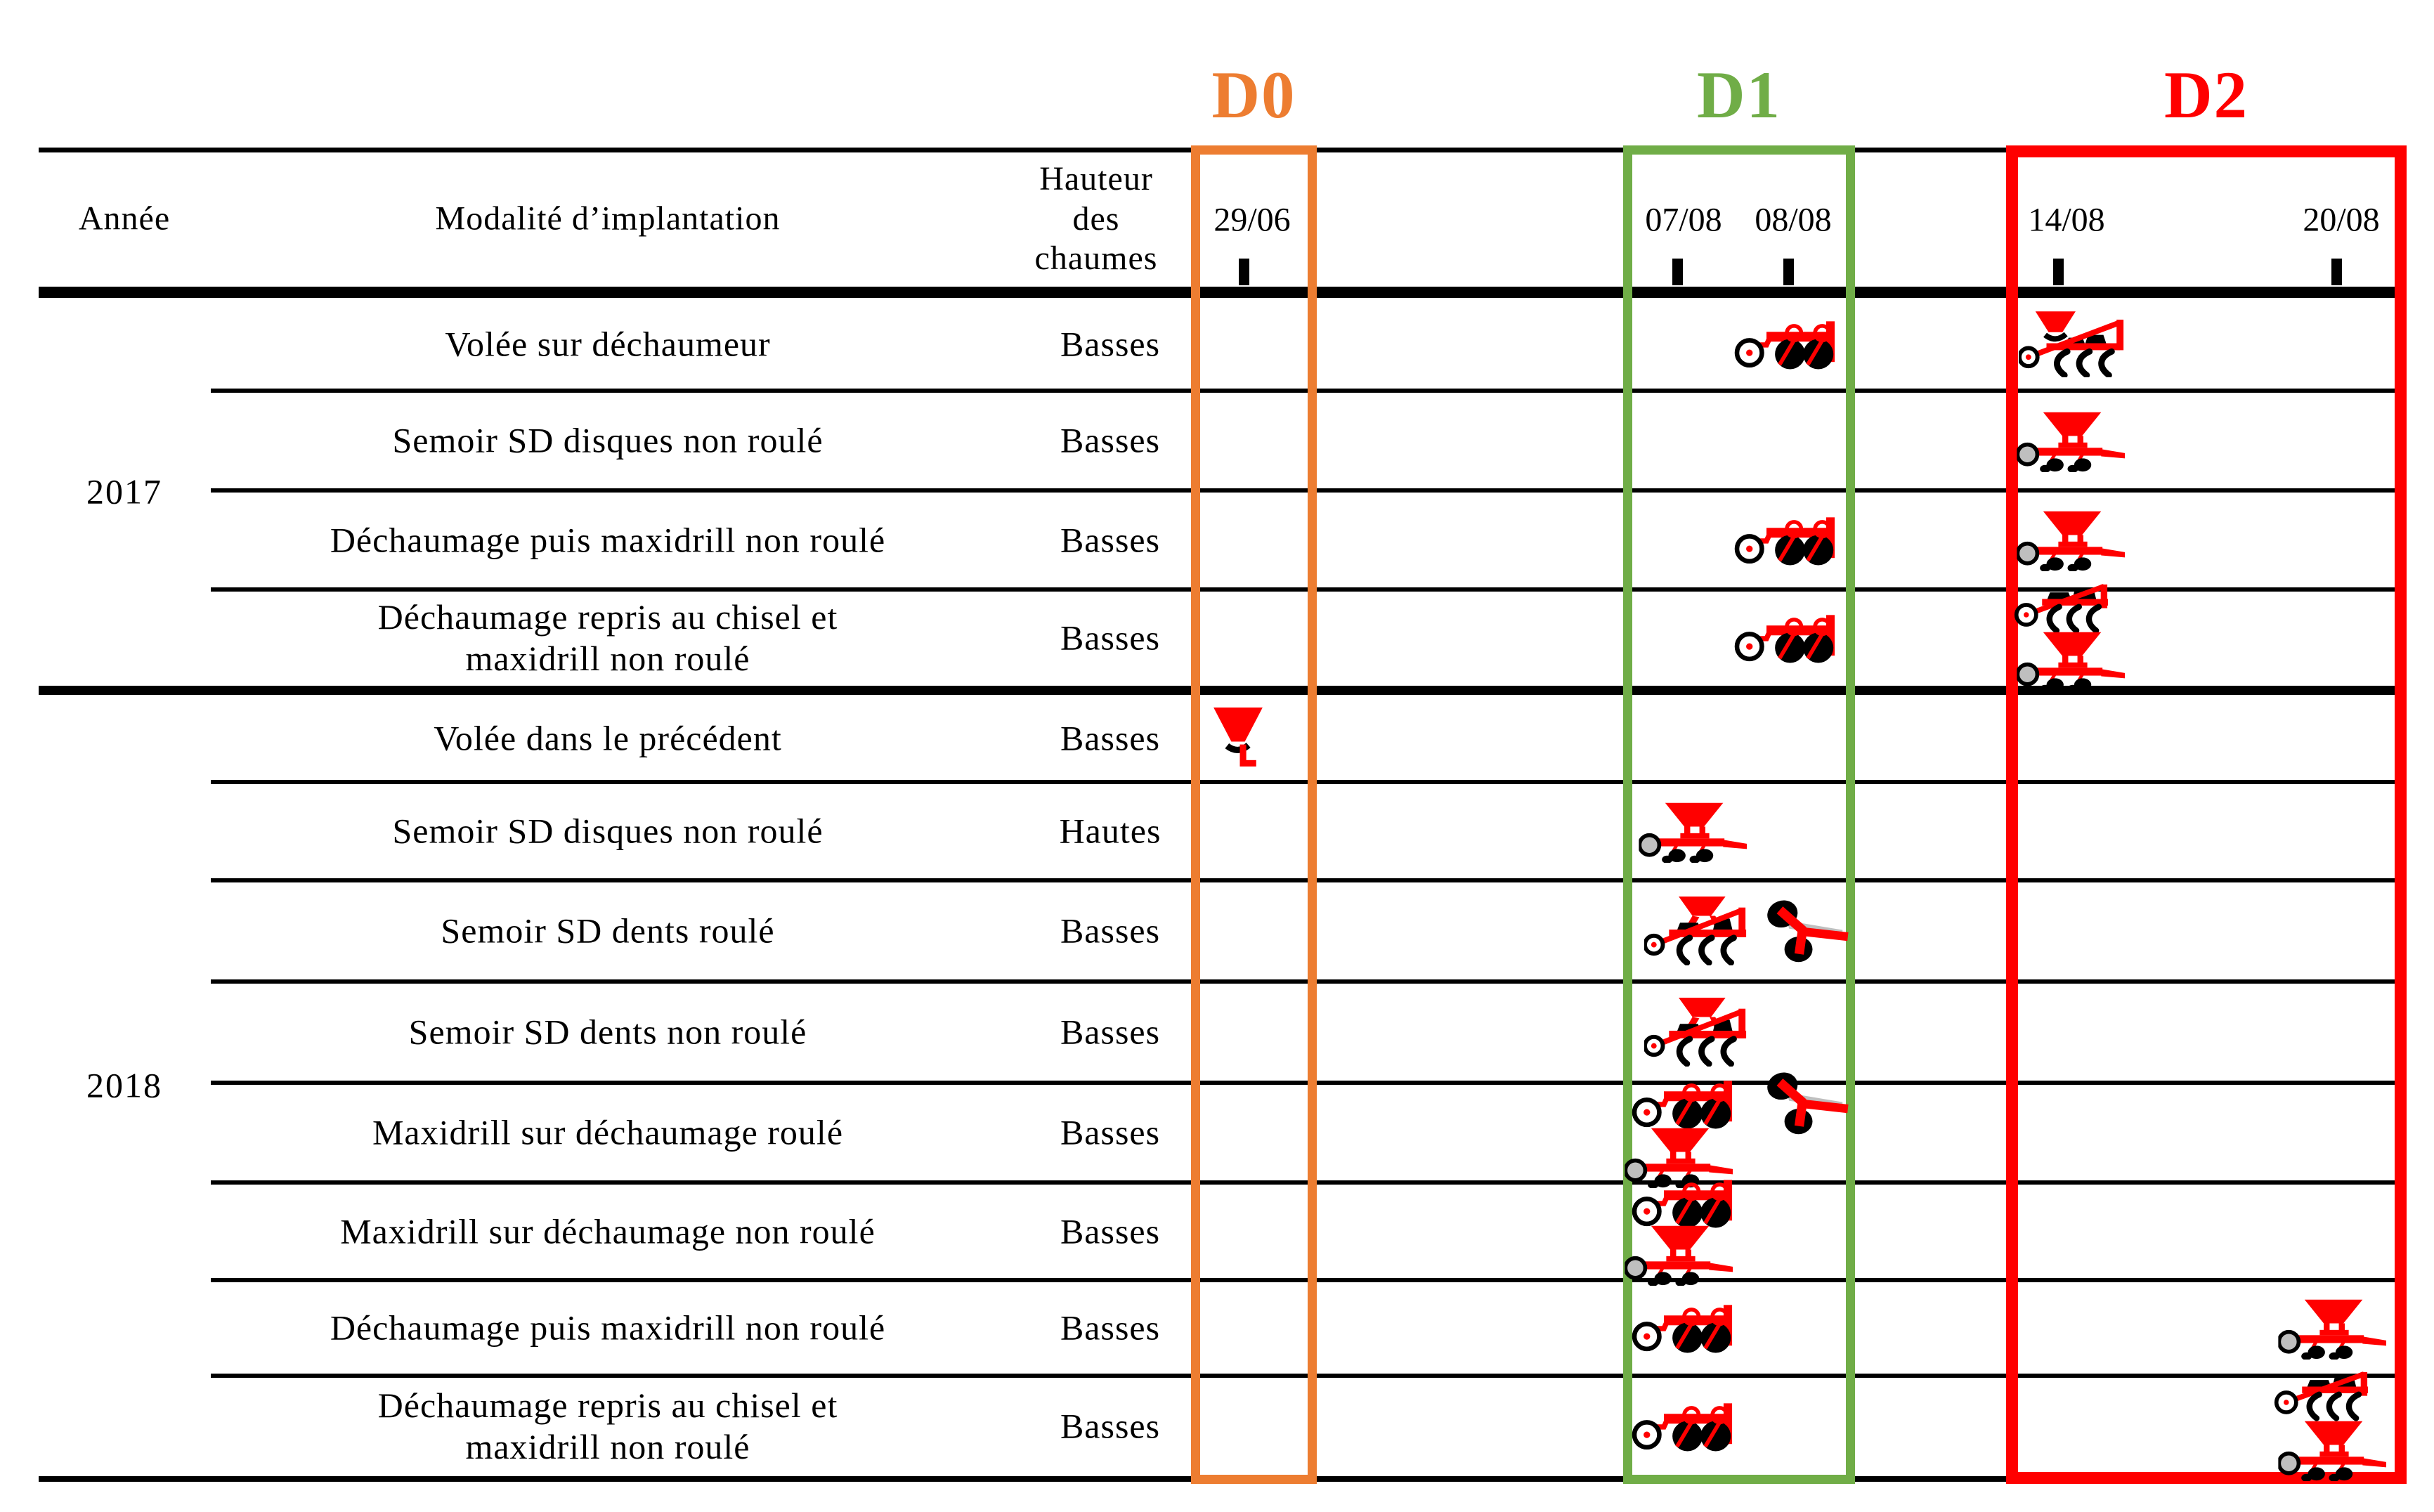  What do you see at coordinates (124, 491) in the screenshot?
I see `year-label-2017: 2017` at bounding box center [124, 491].